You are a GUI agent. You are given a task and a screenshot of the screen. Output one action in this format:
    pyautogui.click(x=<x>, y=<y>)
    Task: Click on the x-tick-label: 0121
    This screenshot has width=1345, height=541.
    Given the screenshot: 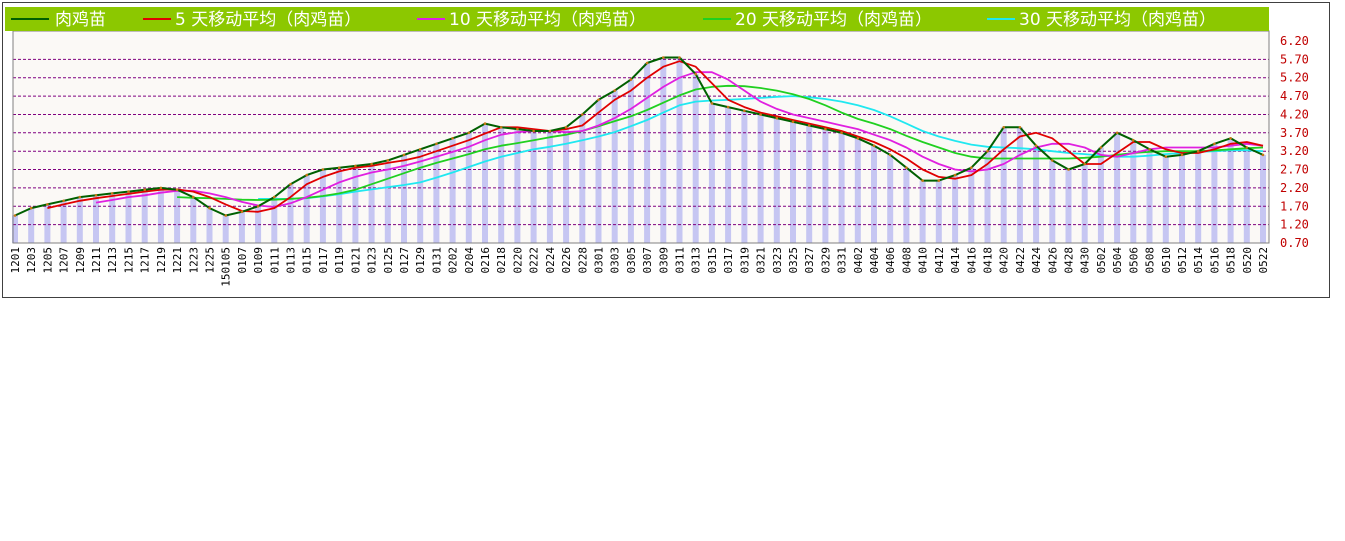 What is the action you would take?
    pyautogui.click(x=355, y=260)
    